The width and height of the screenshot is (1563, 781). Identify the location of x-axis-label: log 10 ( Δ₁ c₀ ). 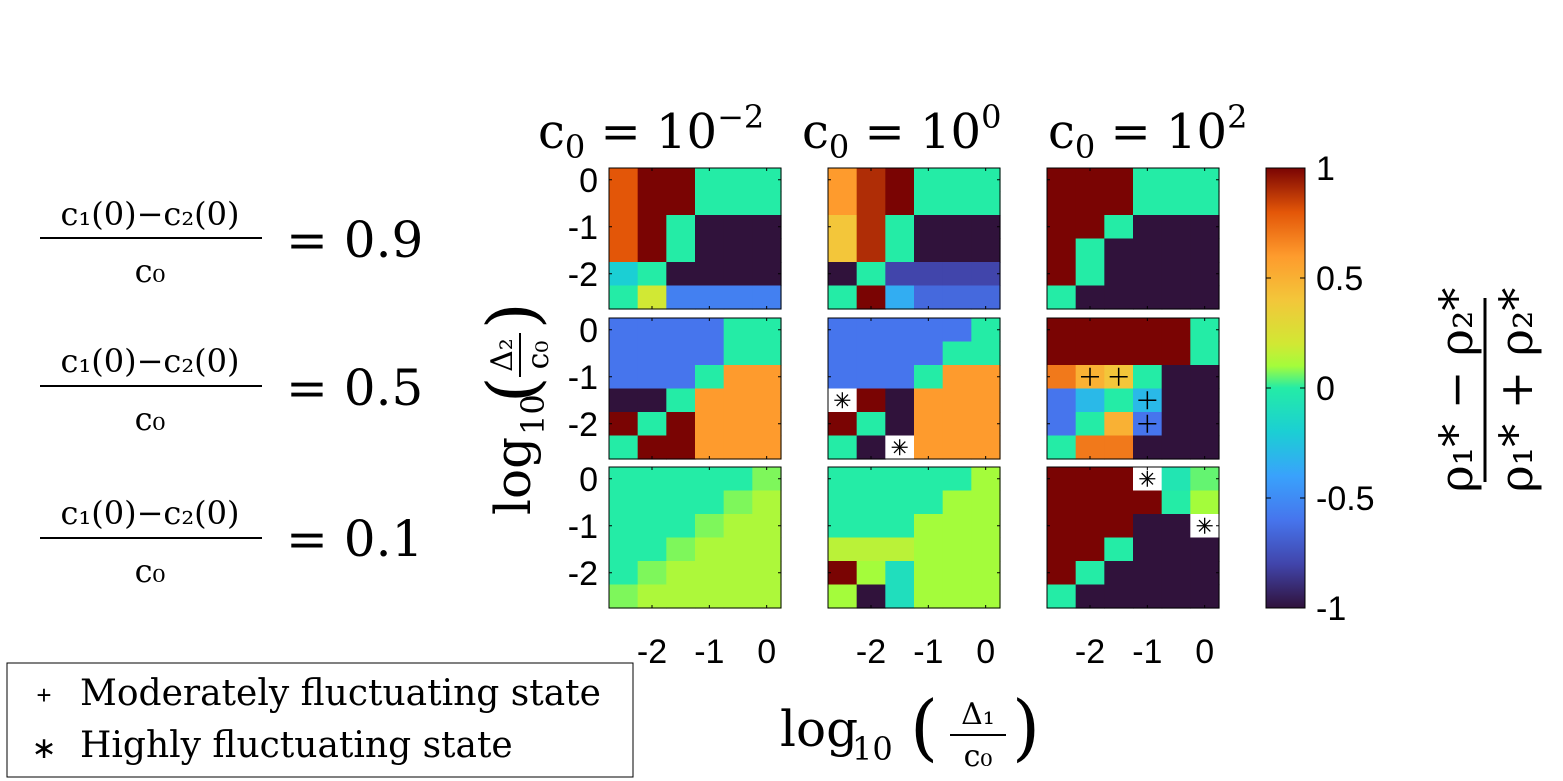
(910, 729).